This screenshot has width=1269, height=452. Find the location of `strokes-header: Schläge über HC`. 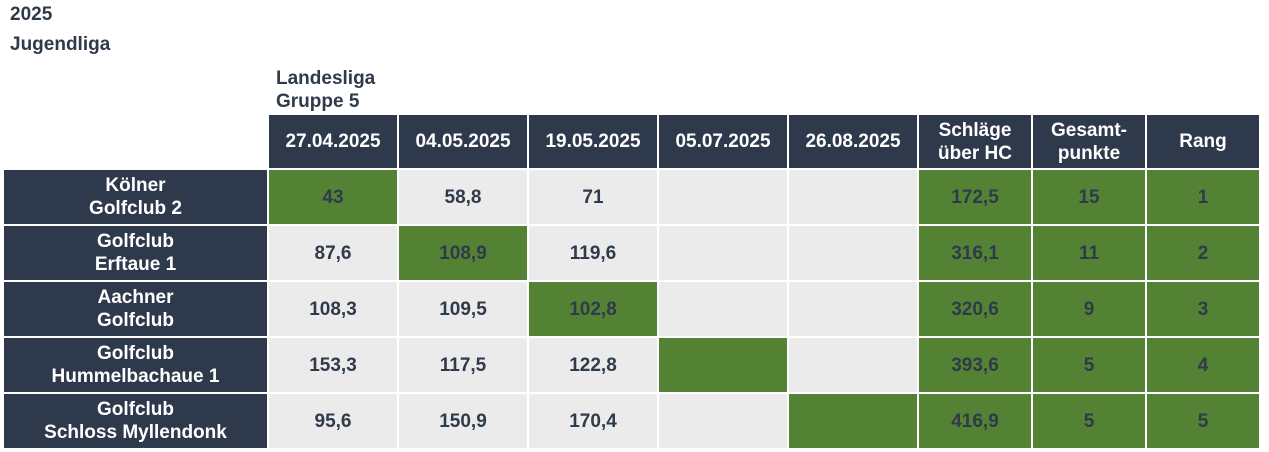

strokes-header: Schläge über HC is located at coordinates (975, 141).